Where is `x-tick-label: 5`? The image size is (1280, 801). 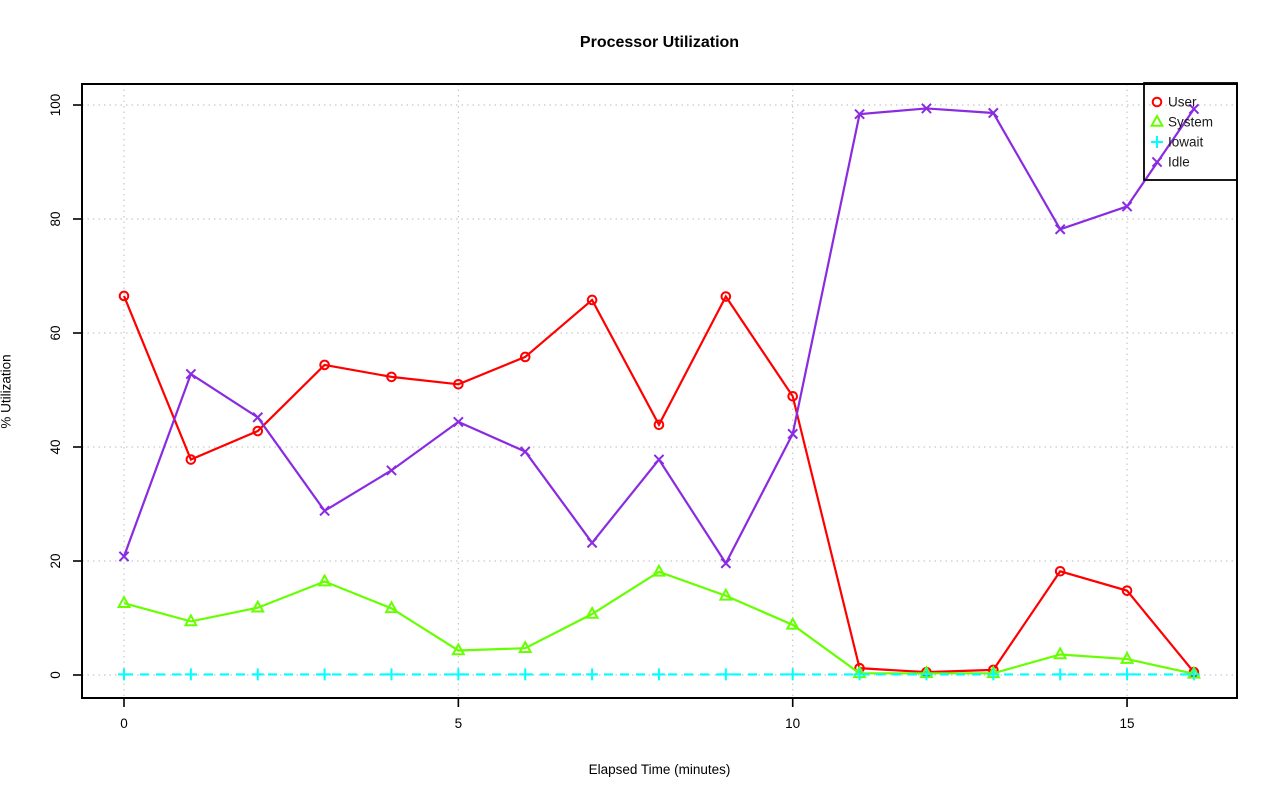
x-tick-label: 5 is located at coordinates (459, 723).